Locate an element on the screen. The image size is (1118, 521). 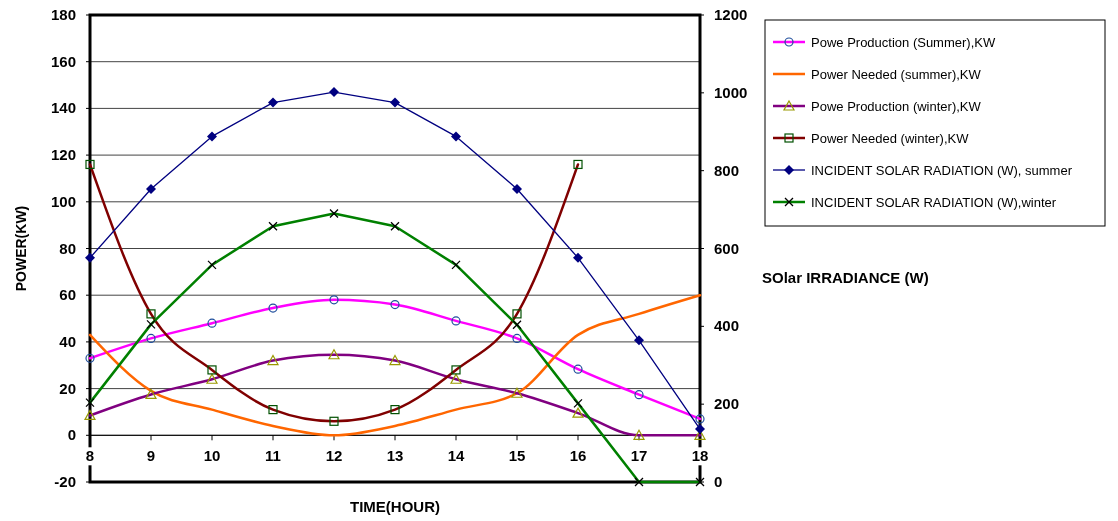
x-tick-label: 9 is located at coordinates (151, 456).